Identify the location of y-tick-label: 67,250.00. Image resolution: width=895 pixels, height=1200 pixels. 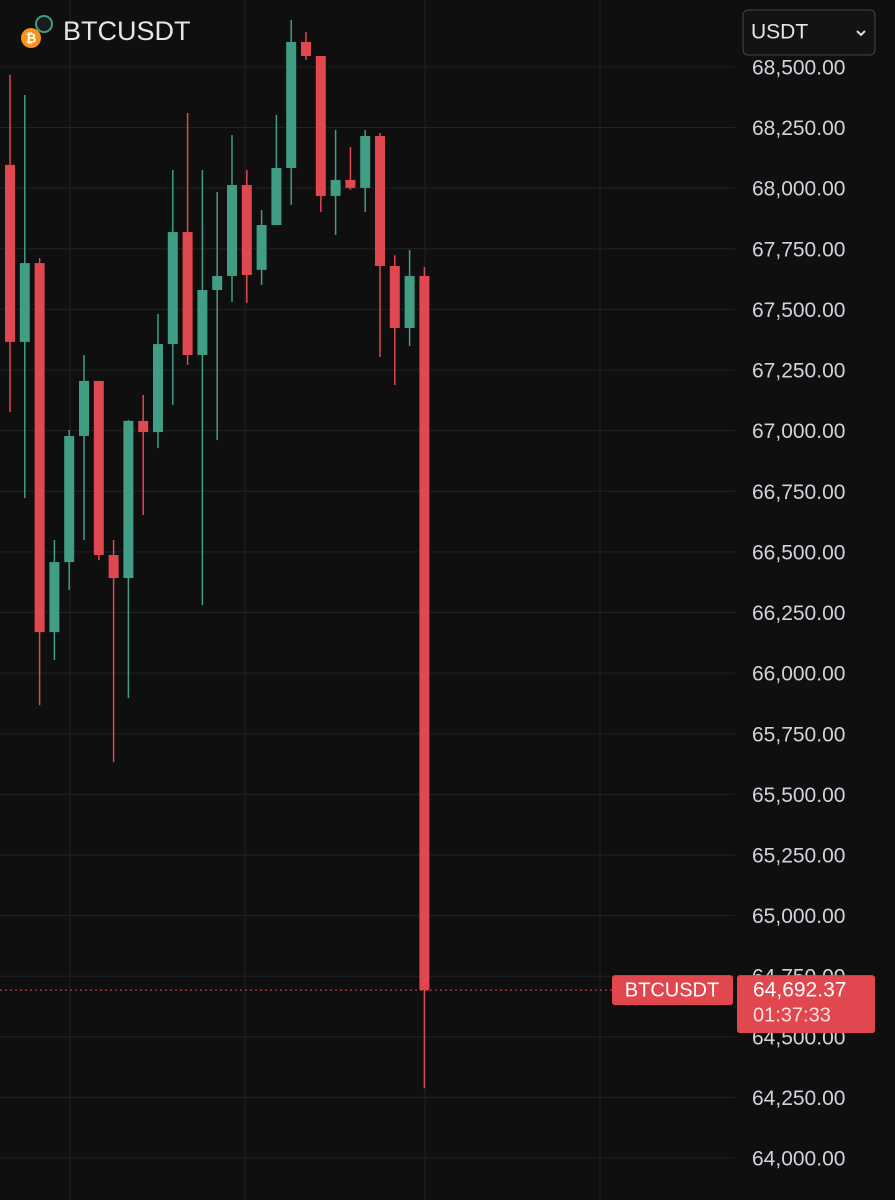
(798, 371).